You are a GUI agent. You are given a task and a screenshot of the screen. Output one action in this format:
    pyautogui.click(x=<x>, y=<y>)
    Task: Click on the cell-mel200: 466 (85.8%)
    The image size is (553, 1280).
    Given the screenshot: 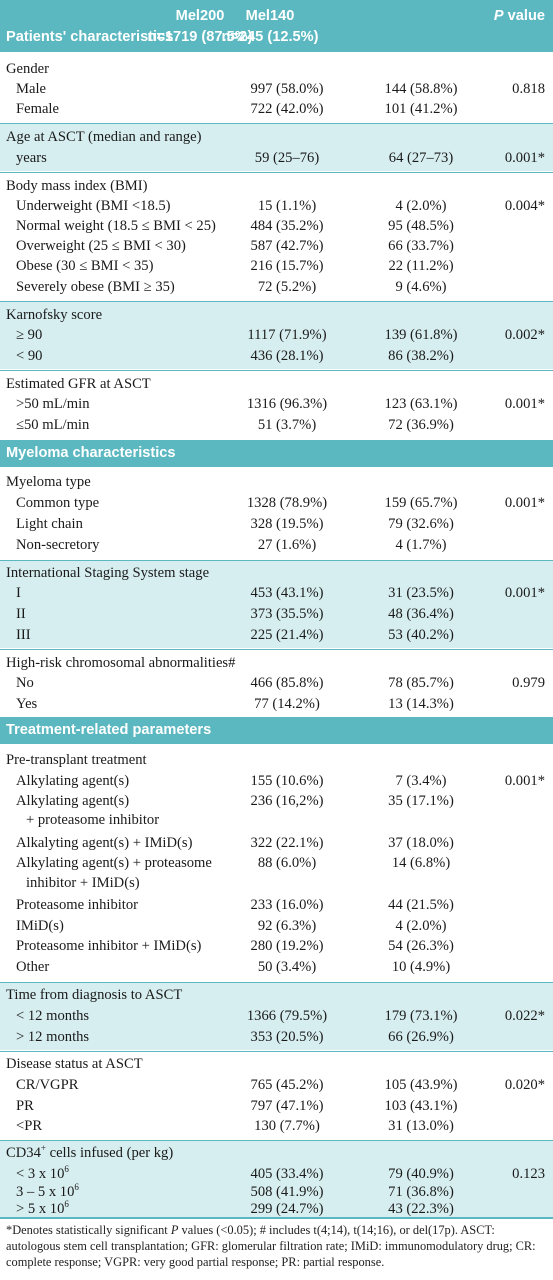 What is the action you would take?
    pyautogui.click(x=287, y=683)
    